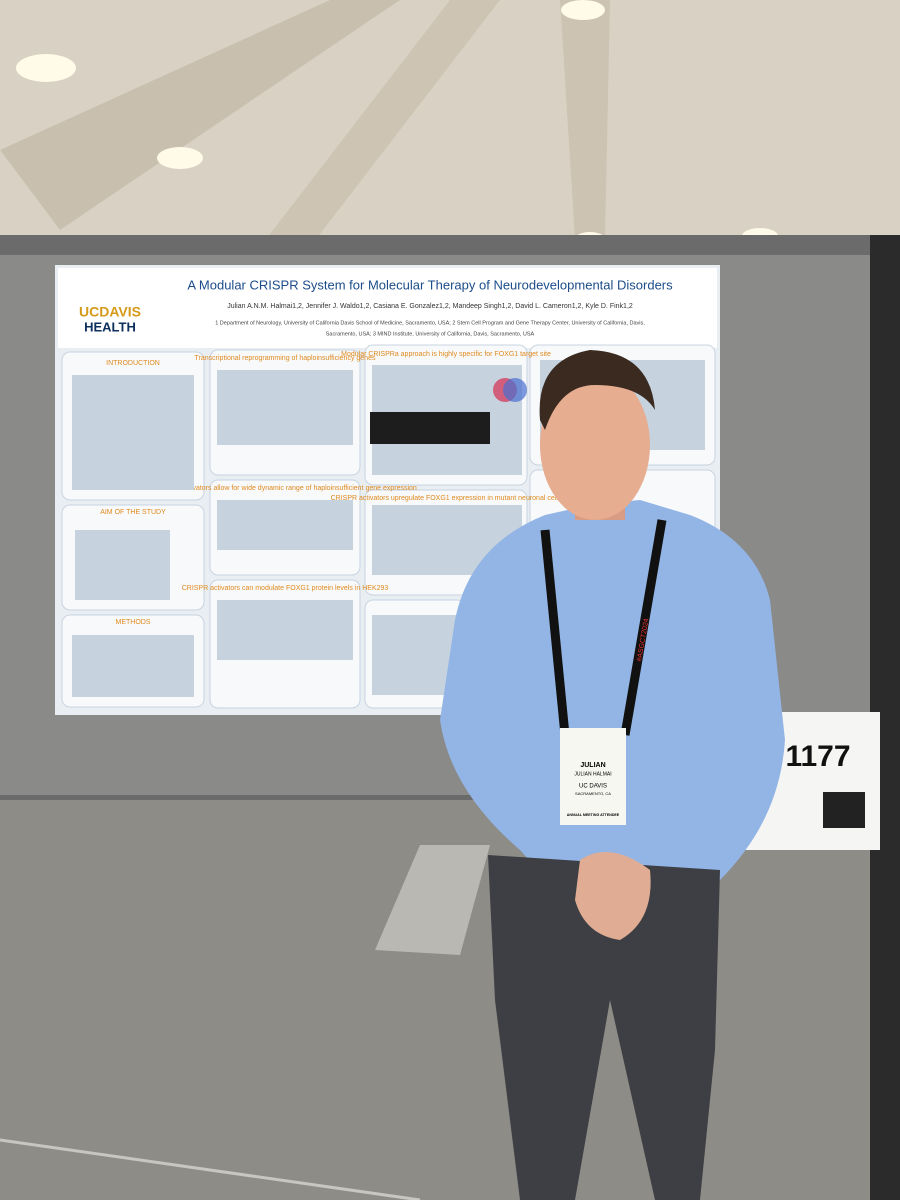 This screenshot has height=1200, width=900. I want to click on badge-org: UC DAVIS, so click(593, 787).